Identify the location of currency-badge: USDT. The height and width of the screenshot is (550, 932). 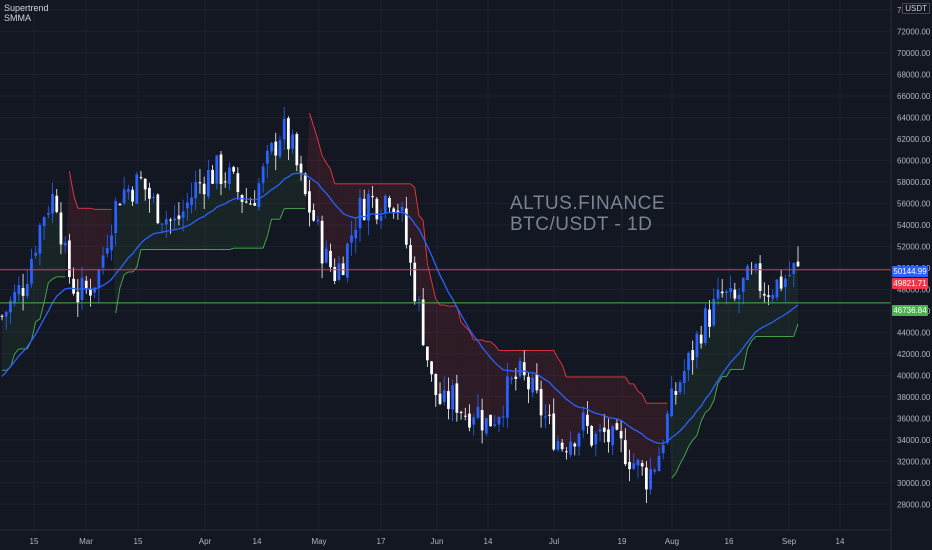
(916, 8).